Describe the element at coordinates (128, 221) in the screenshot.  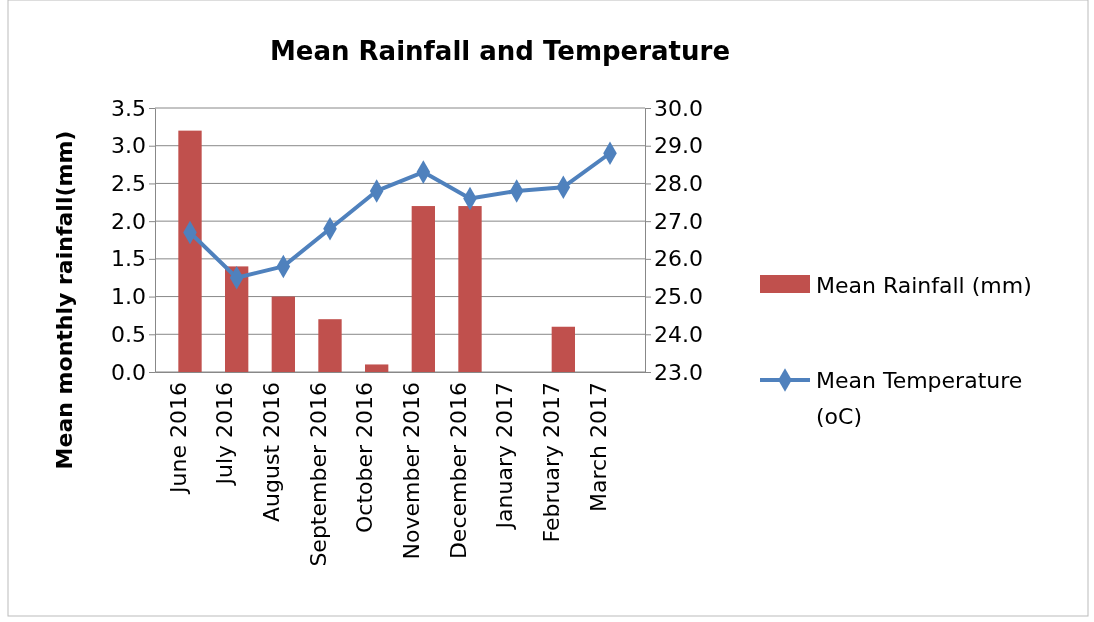
I see `y-tick-label: 2.0` at that location.